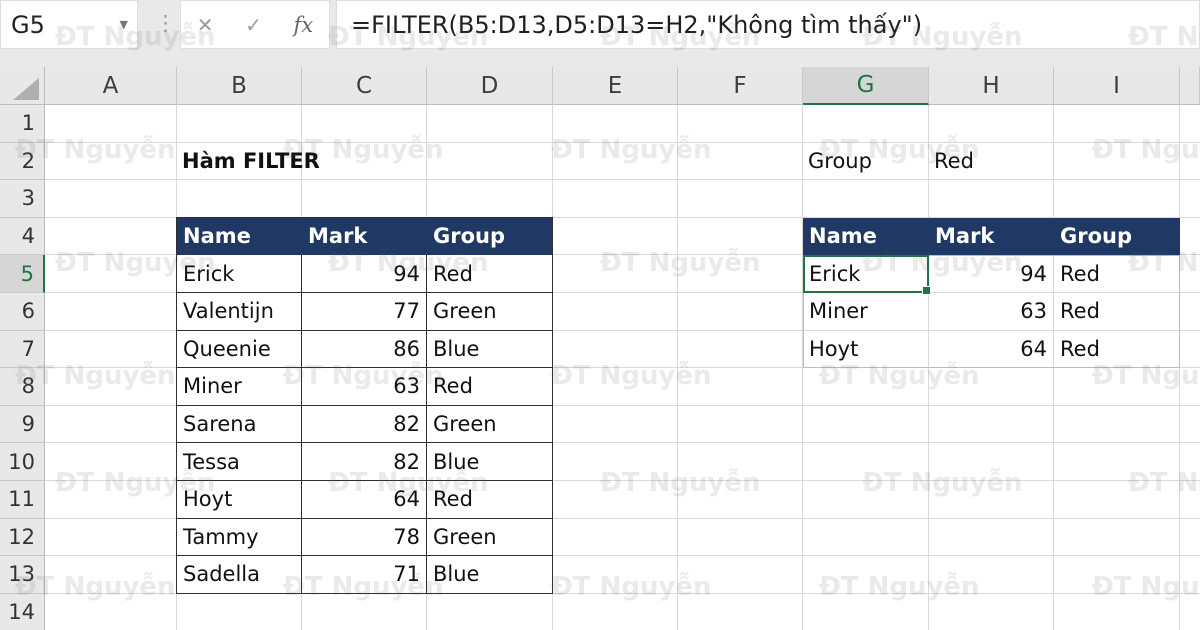  What do you see at coordinates (22, 387) in the screenshot?
I see `row-header-8: 8` at bounding box center [22, 387].